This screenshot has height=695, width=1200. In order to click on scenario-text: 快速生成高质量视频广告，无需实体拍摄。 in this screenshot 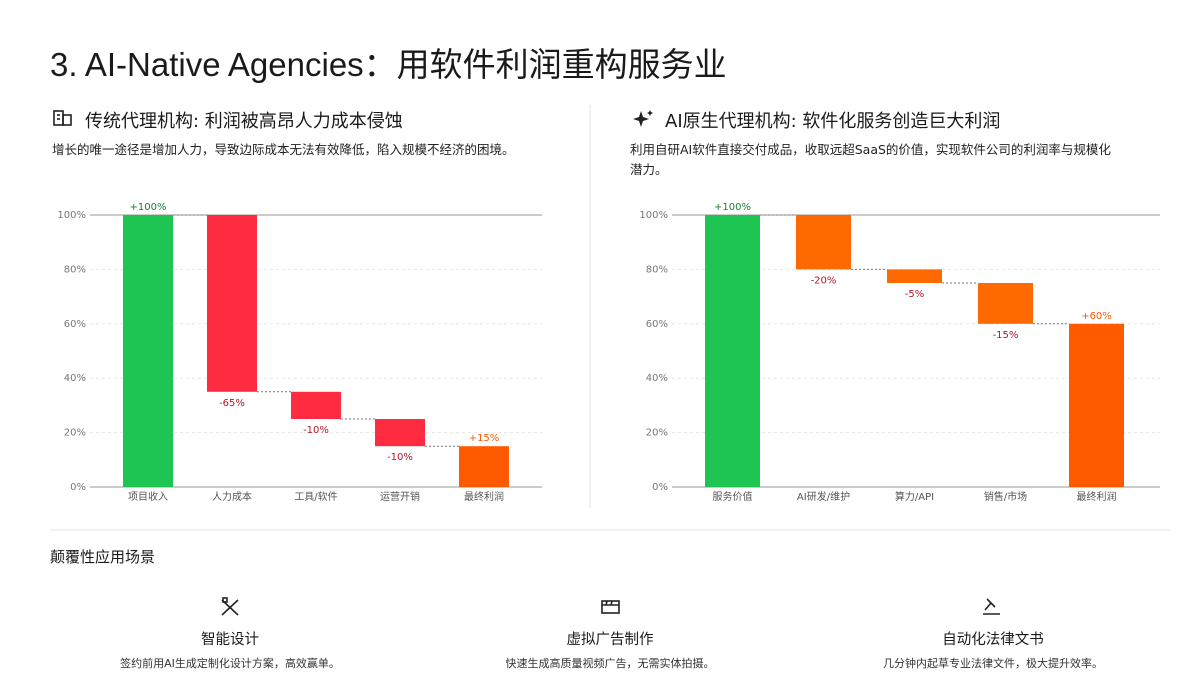, I will do `click(610, 663)`.